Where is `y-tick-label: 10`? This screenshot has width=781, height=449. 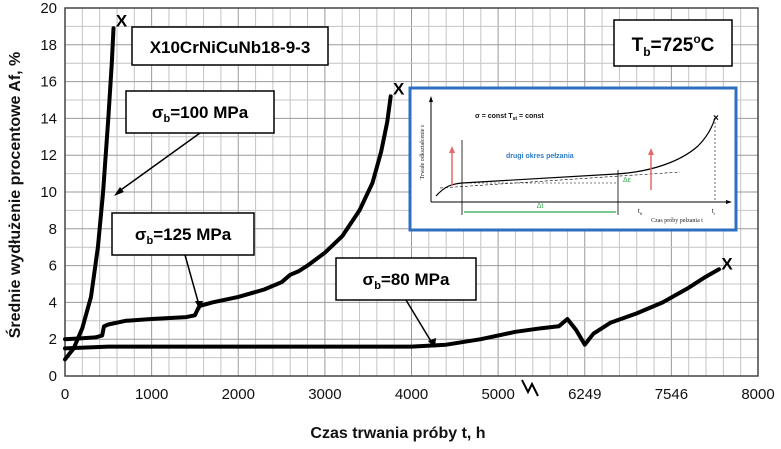 y-tick-label: 10 is located at coordinates (48, 192).